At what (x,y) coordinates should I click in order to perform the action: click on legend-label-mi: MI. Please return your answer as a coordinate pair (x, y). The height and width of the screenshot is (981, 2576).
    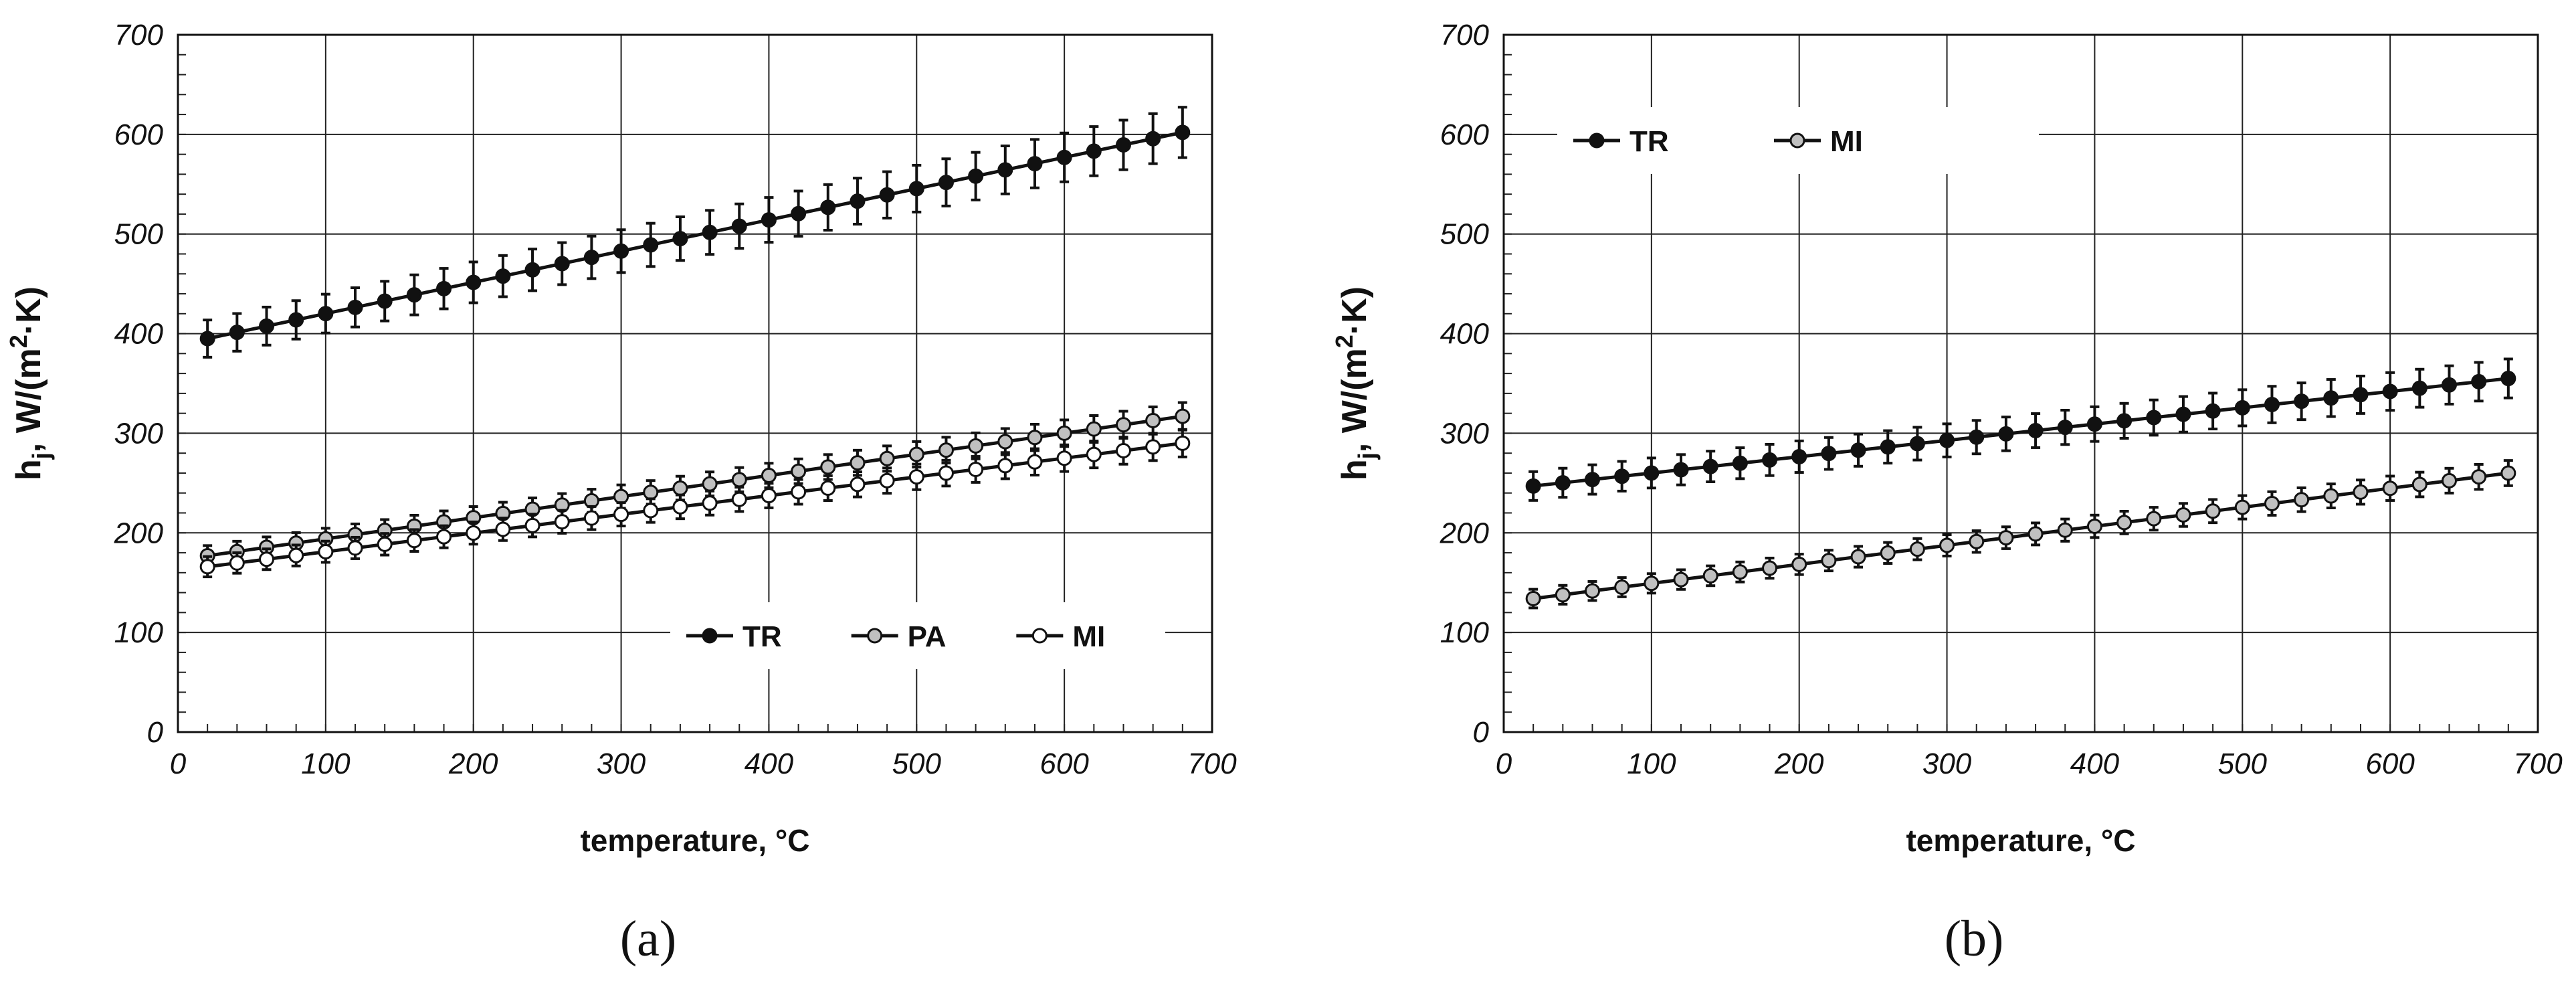
    Looking at the image, I should click on (1846, 141).